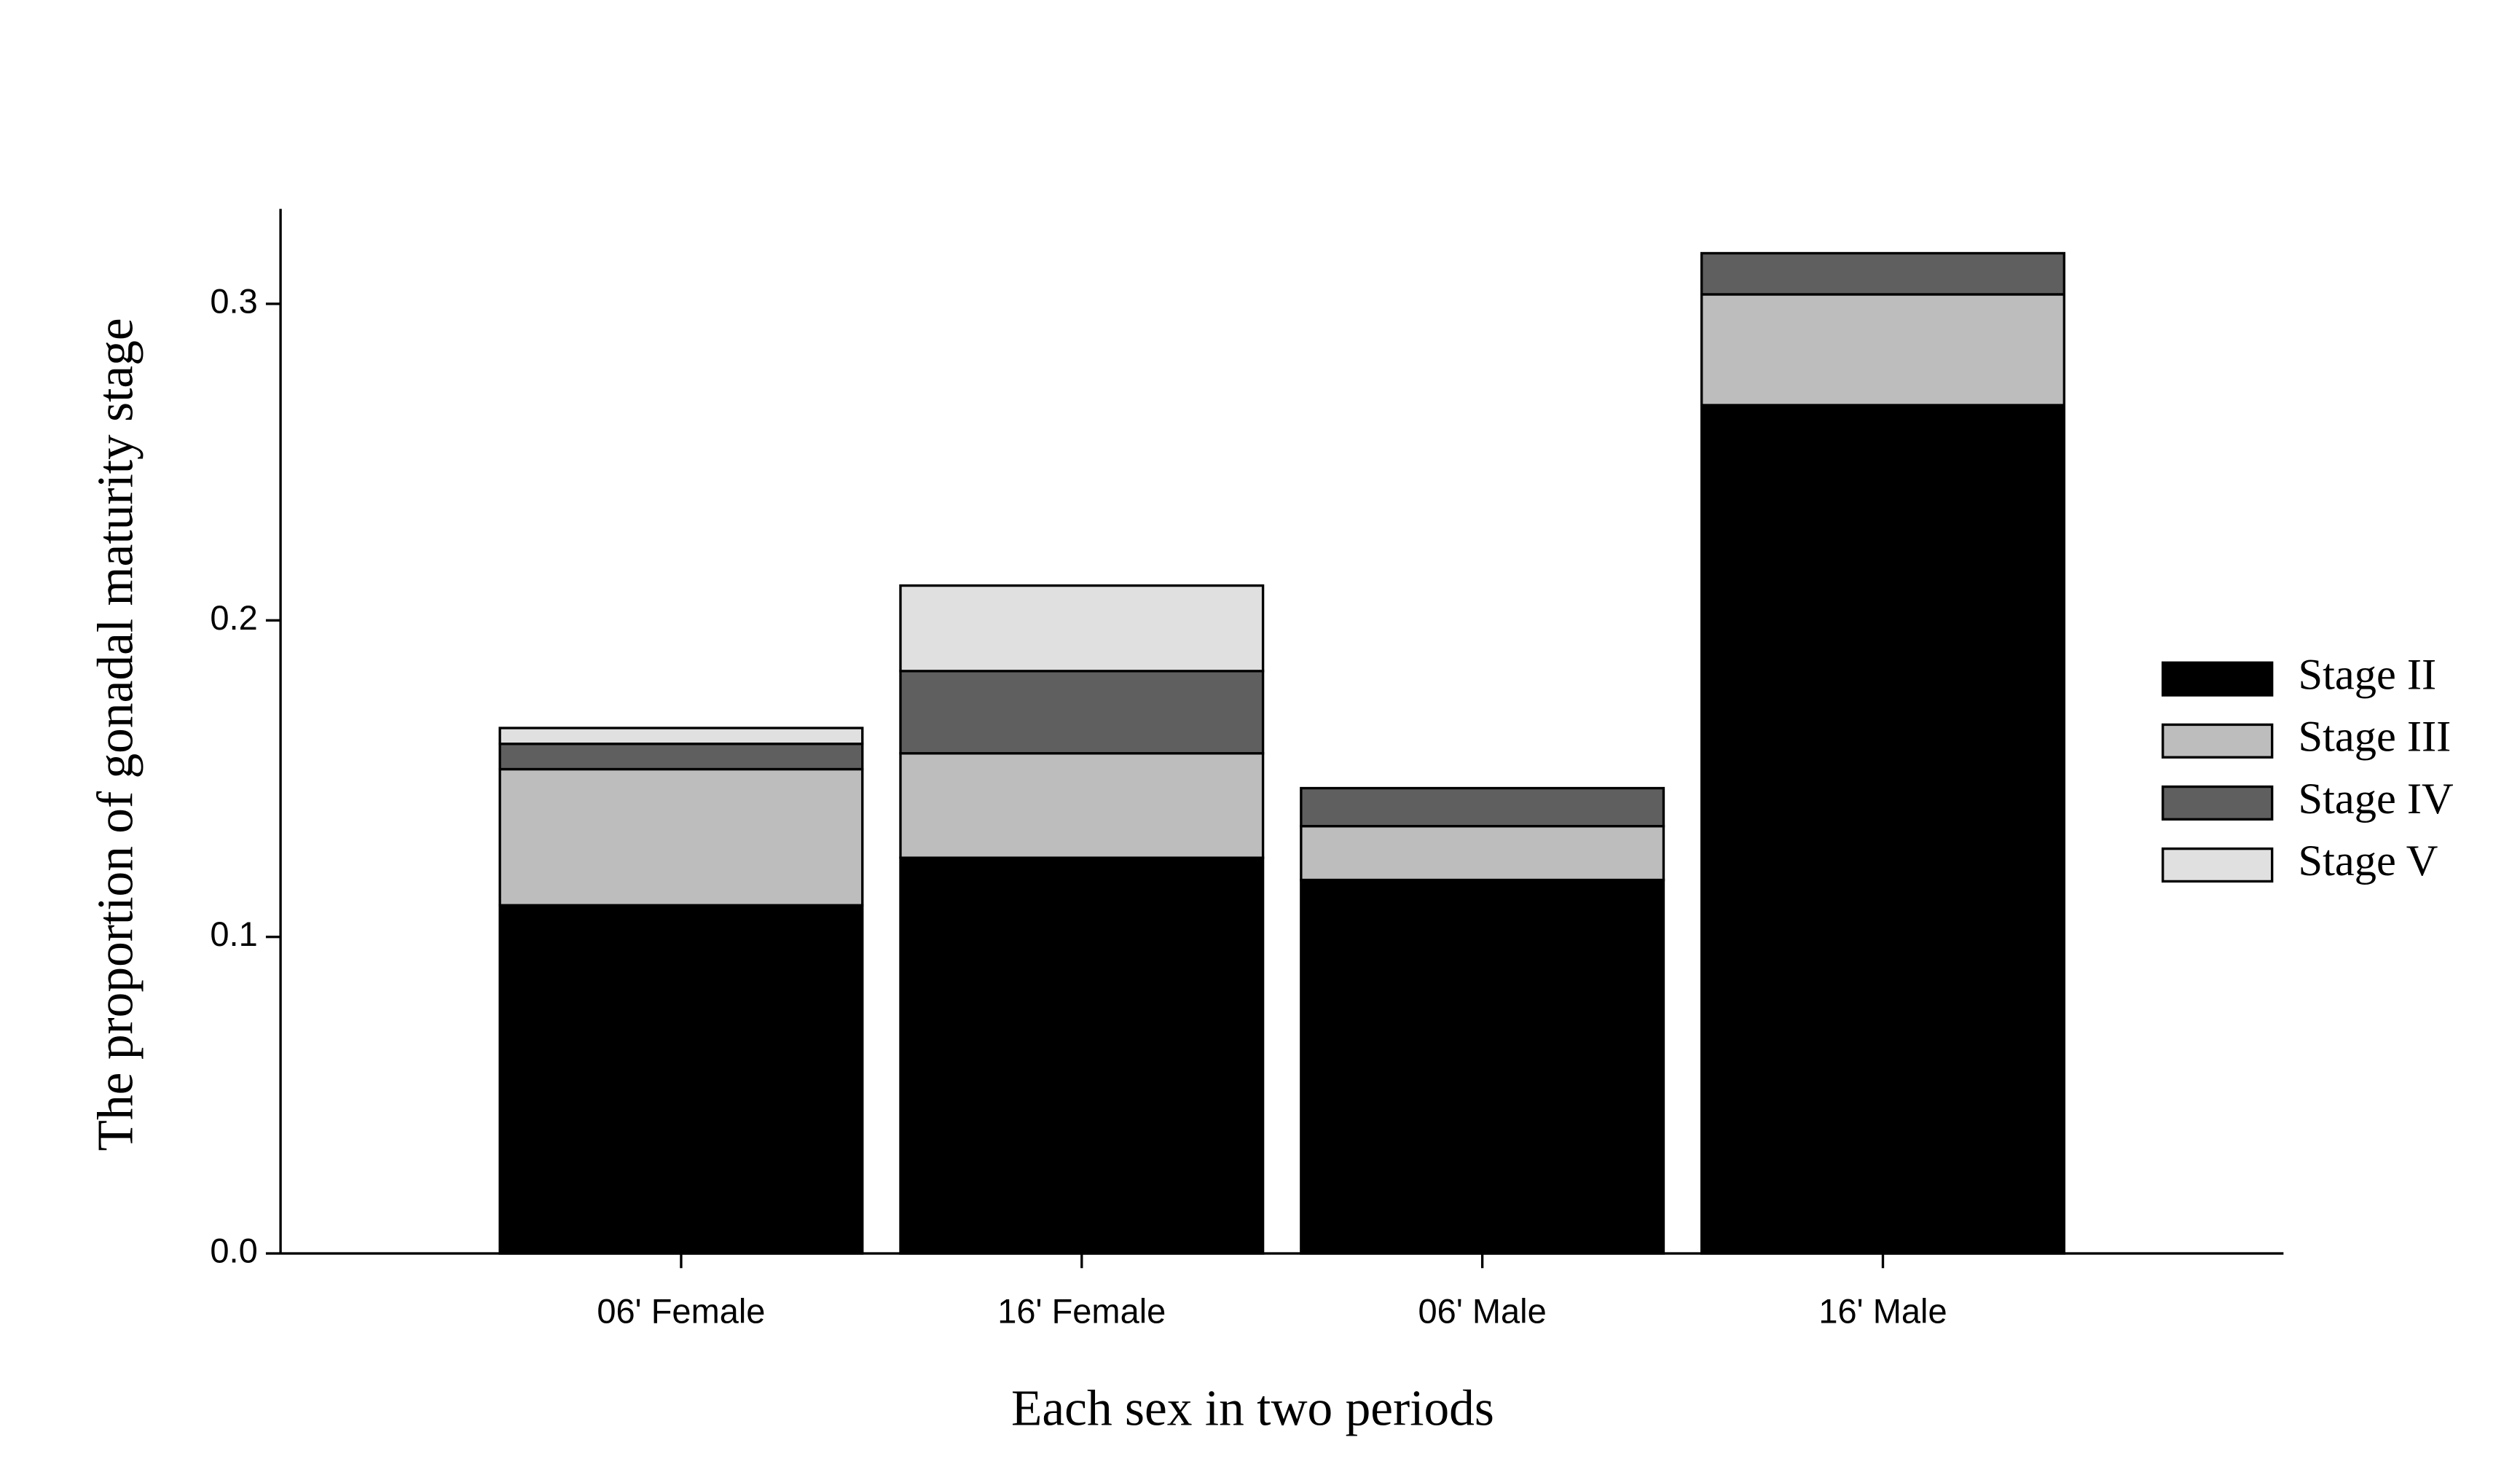  Describe the element at coordinates (234, 301) in the screenshot. I see `y-tick-label: 0.3` at that location.